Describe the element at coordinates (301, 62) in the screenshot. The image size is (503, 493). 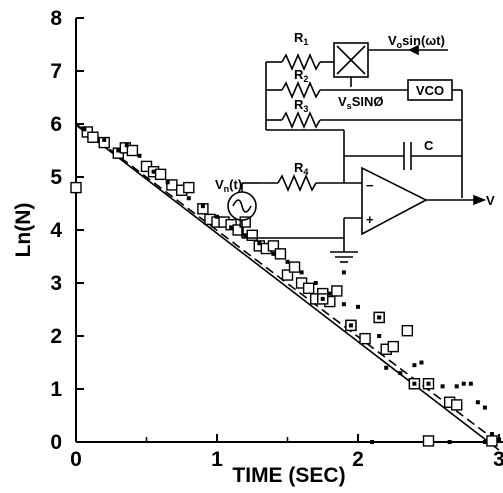
I see `resistor-r1-symbol` at that location.